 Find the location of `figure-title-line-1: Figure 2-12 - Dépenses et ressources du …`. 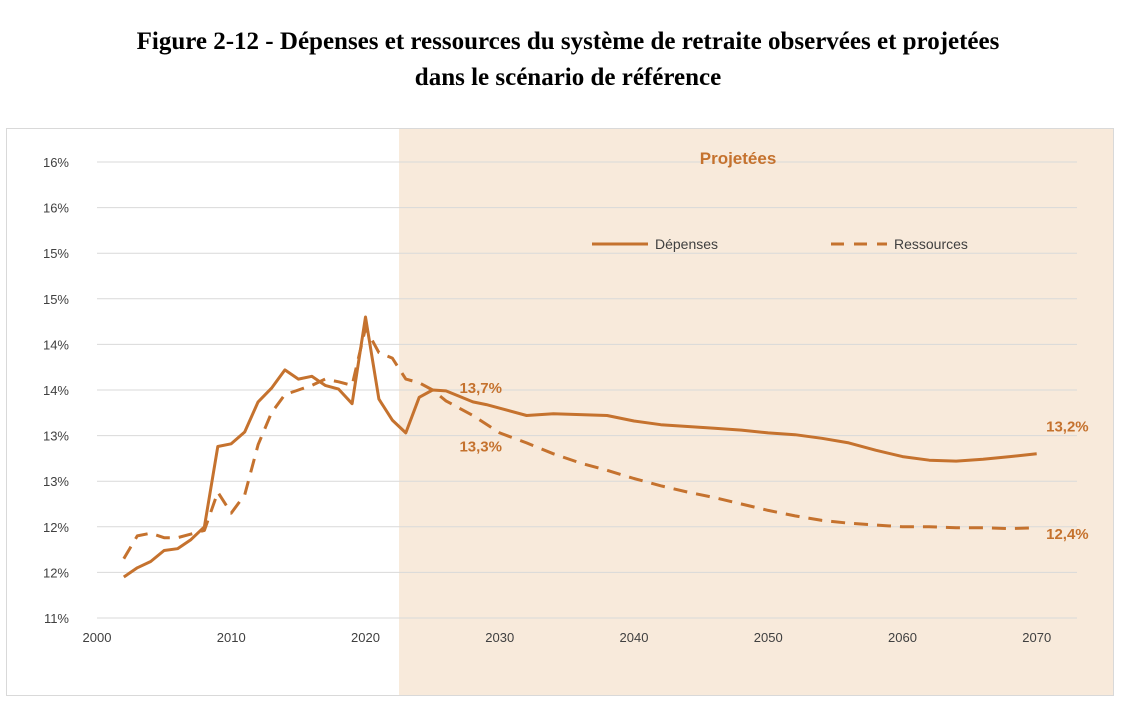

figure-title-line-1: Figure 2-12 - Dépenses et ressources du … is located at coordinates (568, 41).